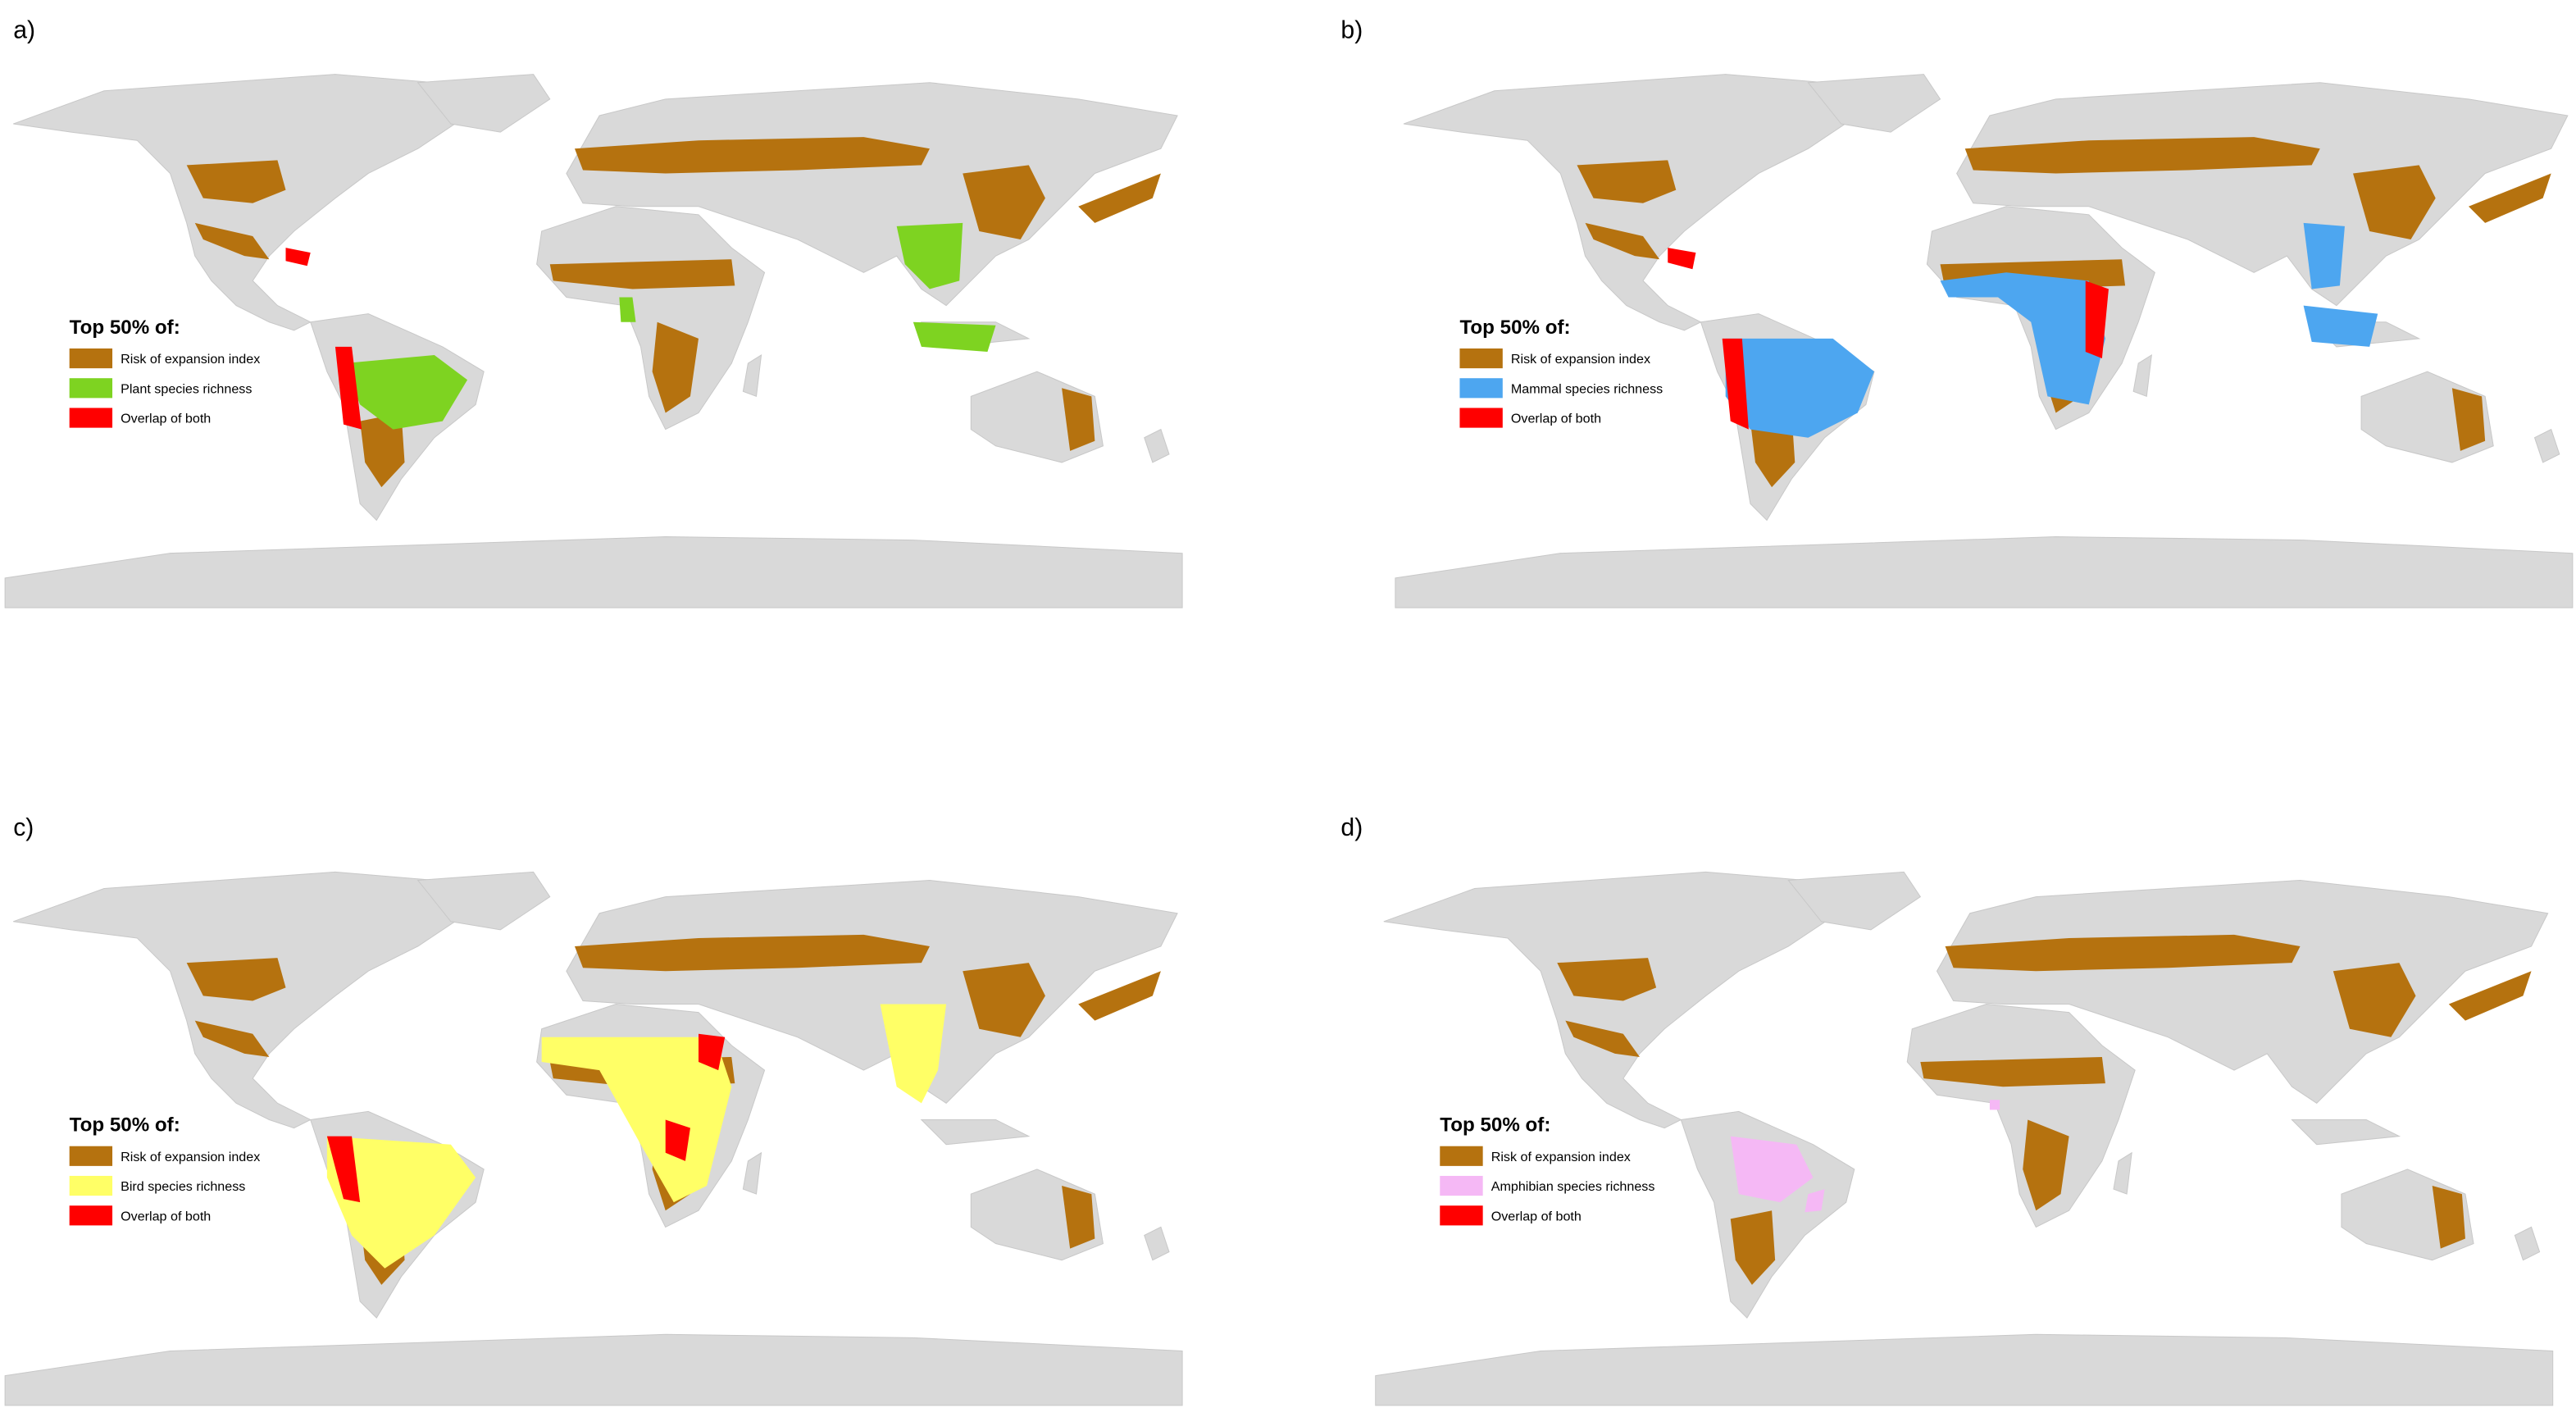 This screenshot has width=2576, height=1417. What do you see at coordinates (187, 388) in the screenshot?
I see `legend-label: Plant species richness` at bounding box center [187, 388].